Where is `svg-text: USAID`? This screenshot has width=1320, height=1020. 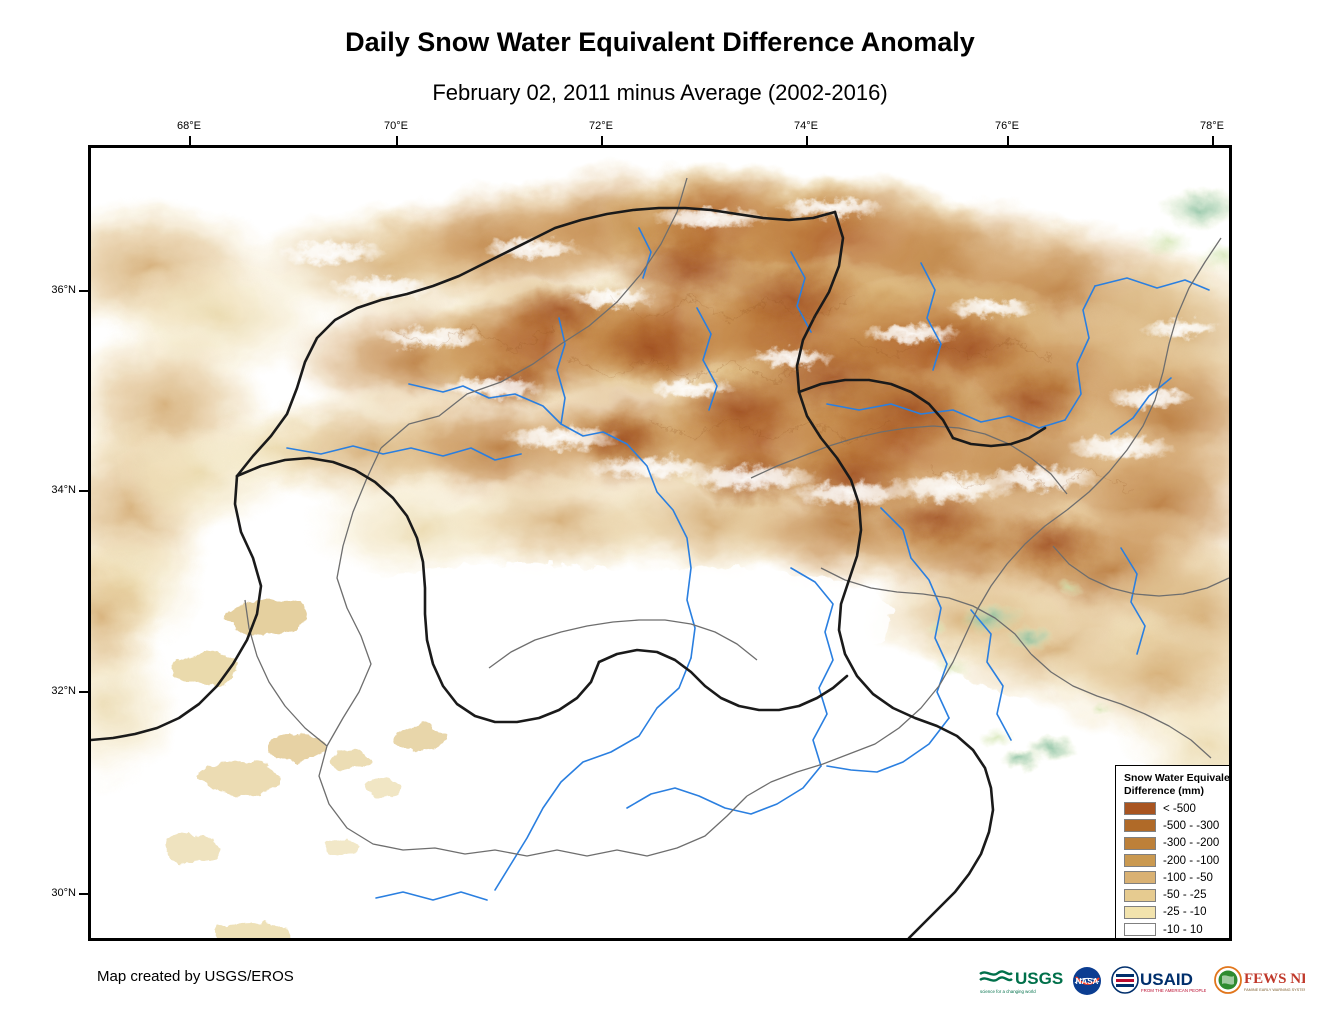 svg-text: USAID is located at coordinates (1166, 979).